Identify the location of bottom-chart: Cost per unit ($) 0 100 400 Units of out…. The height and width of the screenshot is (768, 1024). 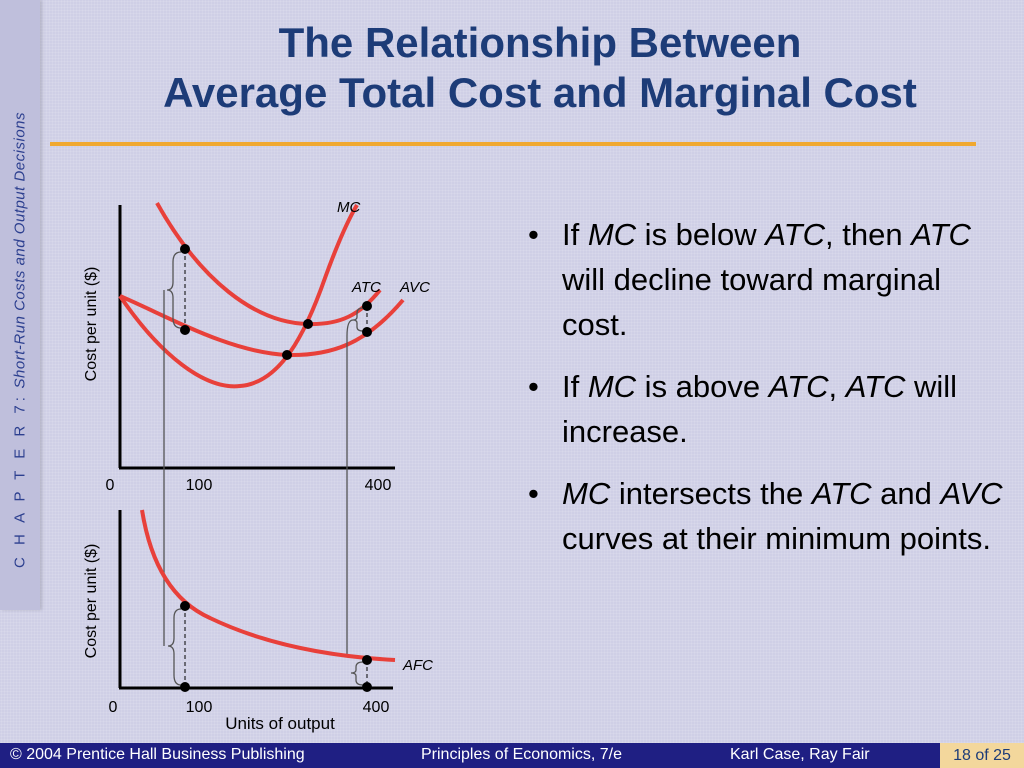
(258, 621).